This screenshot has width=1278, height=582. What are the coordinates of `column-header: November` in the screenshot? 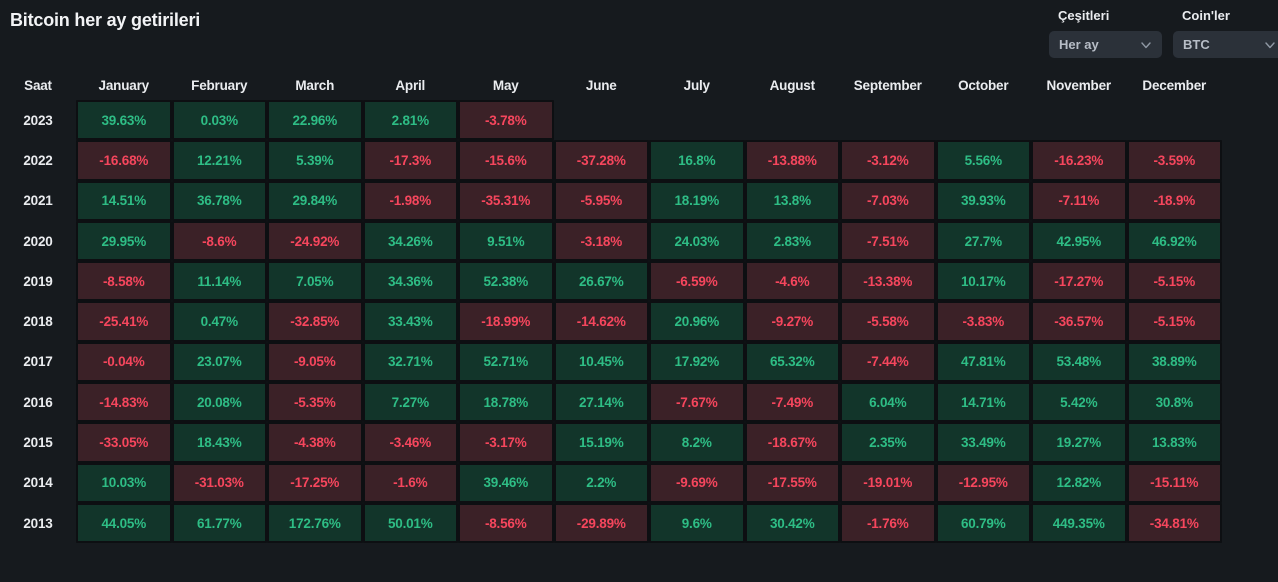 It's located at (1079, 85).